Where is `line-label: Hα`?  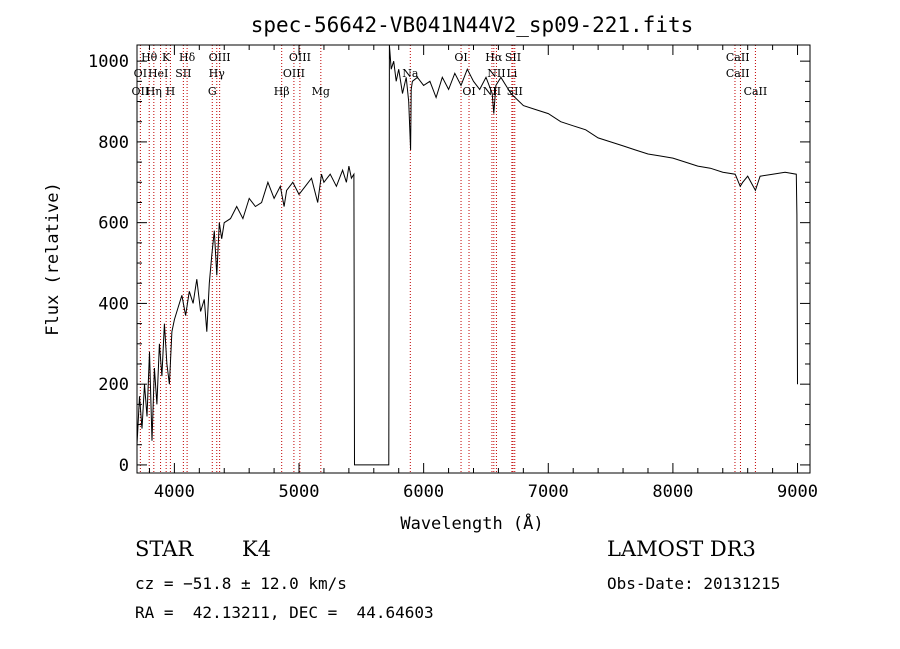
line-label: Hα is located at coordinates (494, 57).